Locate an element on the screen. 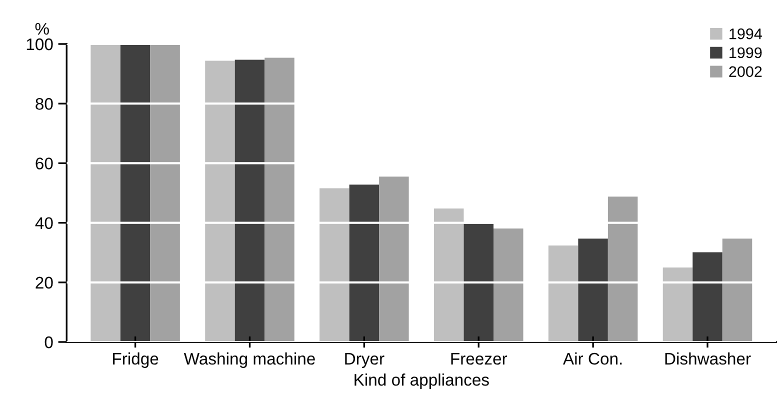 The image size is (784, 400). legend-label: 1999 is located at coordinates (746, 52).